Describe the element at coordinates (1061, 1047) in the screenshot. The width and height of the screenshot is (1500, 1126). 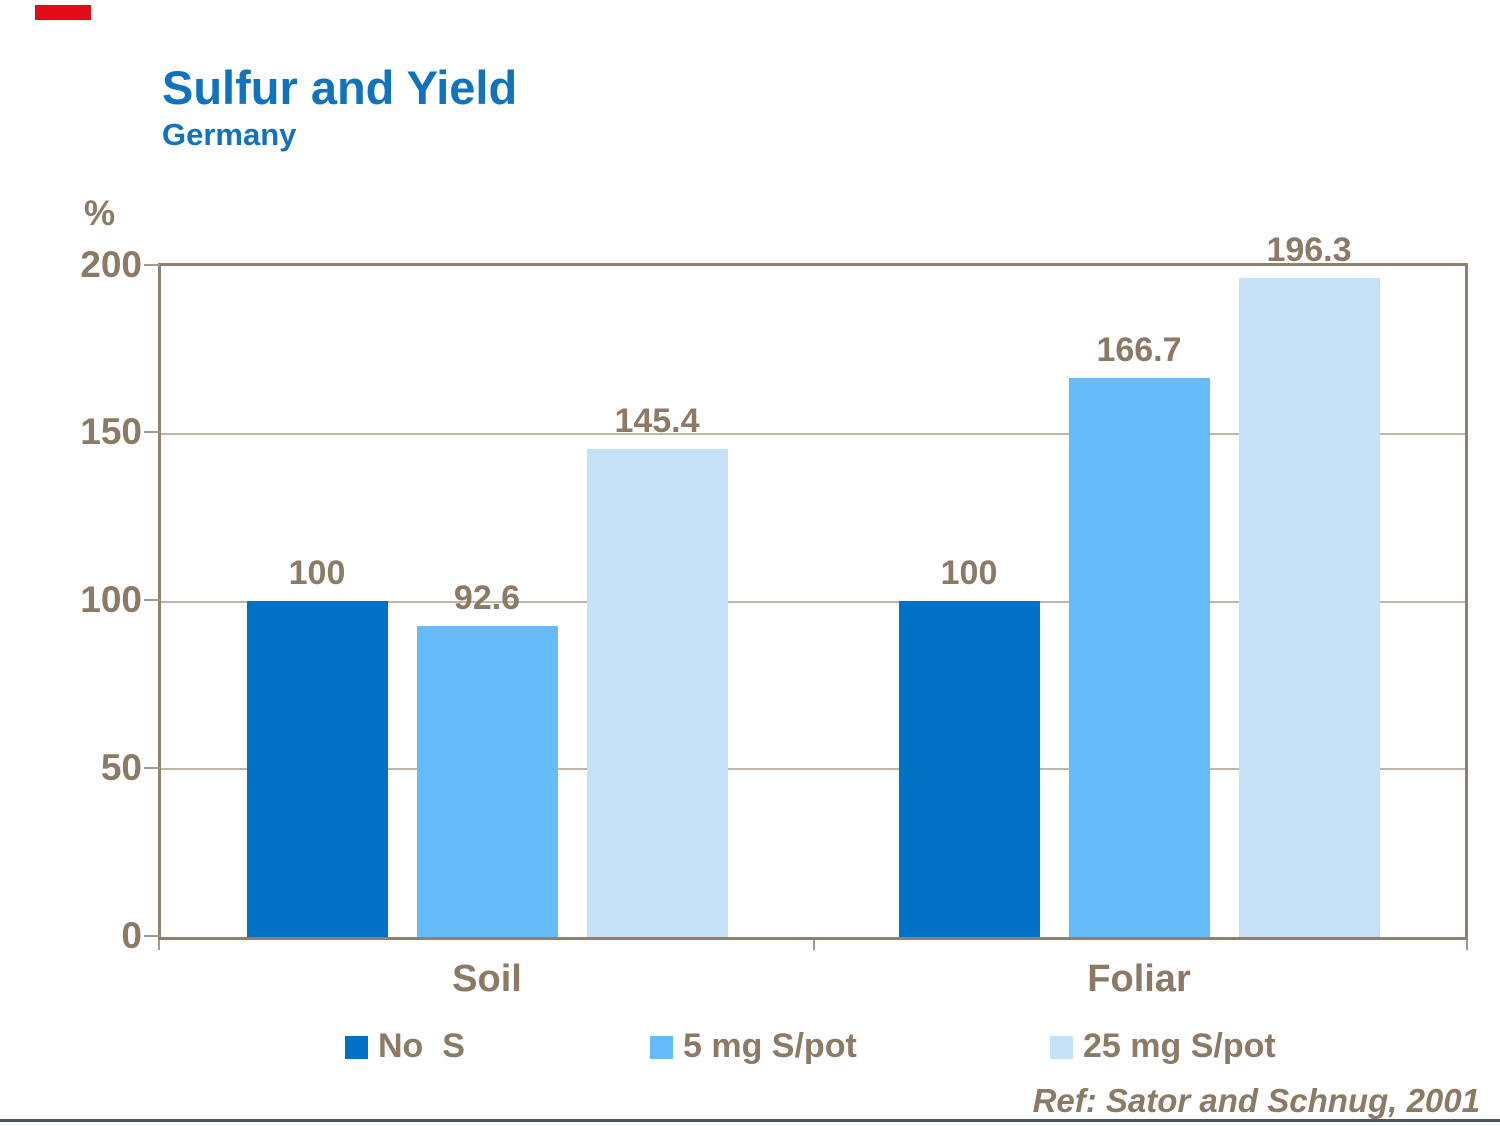
I see `legend-swatch-25-mg-s-pot` at that location.